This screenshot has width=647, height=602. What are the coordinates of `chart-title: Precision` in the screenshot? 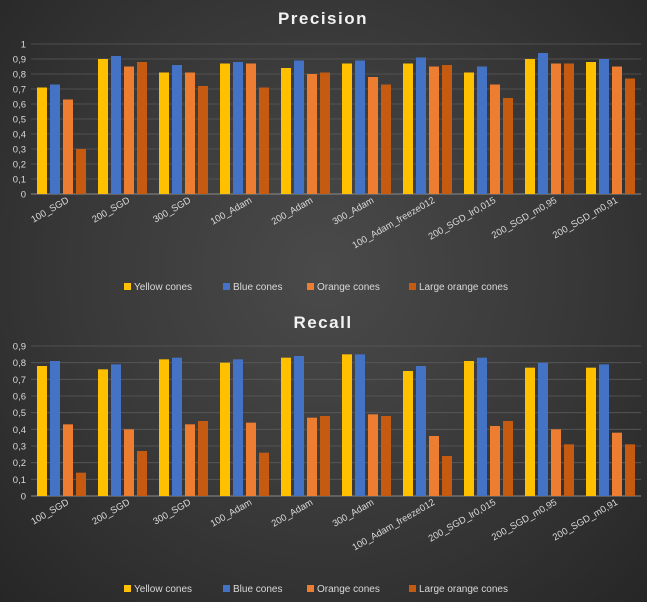 It's located at (323, 18).